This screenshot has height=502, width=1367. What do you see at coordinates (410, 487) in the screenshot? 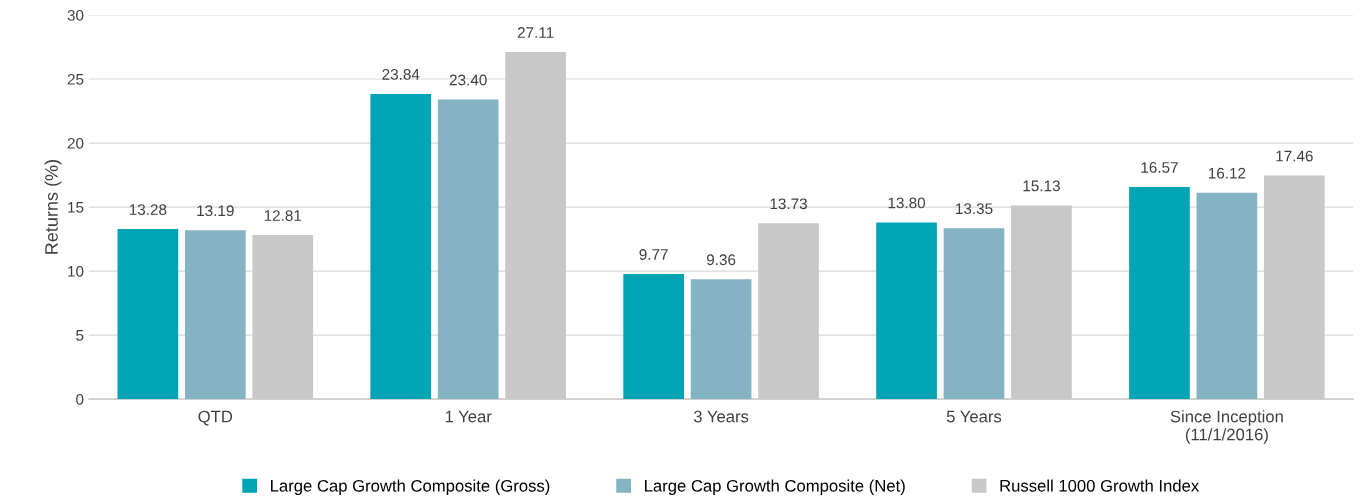
I see `legend-label: Large Cap Growth Composite (Gross)` at bounding box center [410, 487].